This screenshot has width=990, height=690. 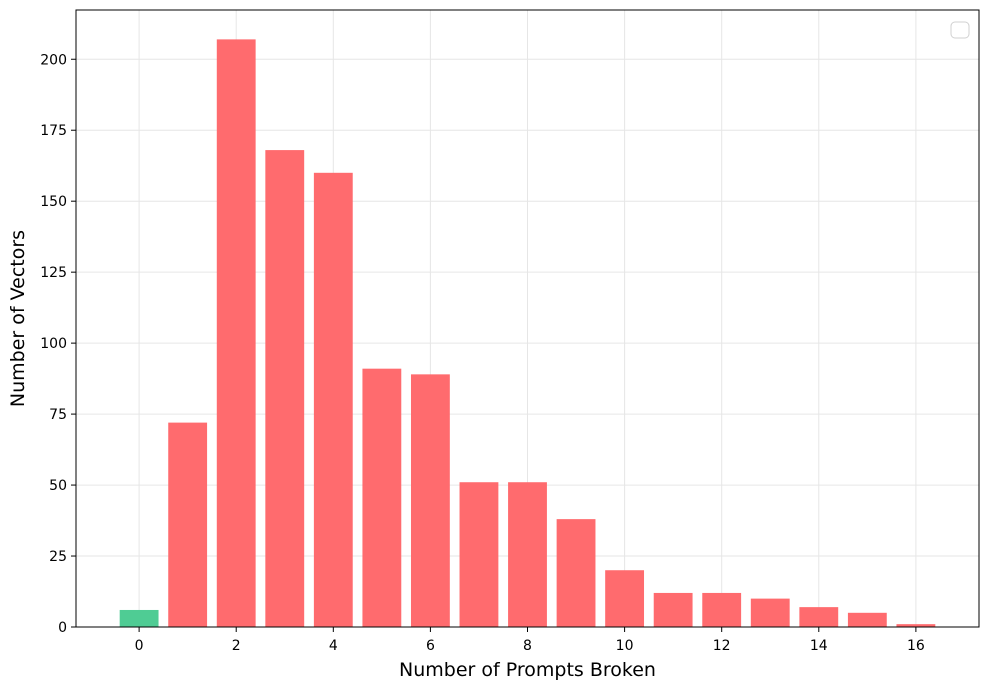 What do you see at coordinates (527, 670) in the screenshot?
I see `x-axis-title: Number of Prompts Broken` at bounding box center [527, 670].